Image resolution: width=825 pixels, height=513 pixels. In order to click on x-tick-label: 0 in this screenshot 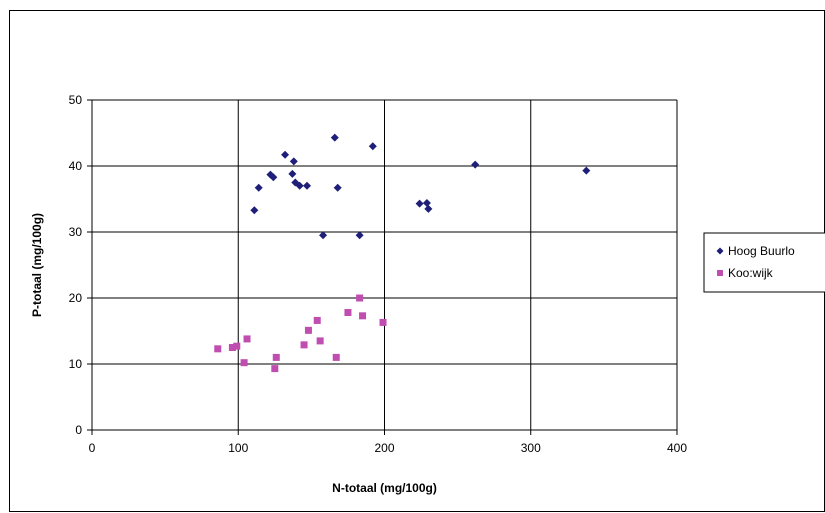, I will do `click(92, 448)`.